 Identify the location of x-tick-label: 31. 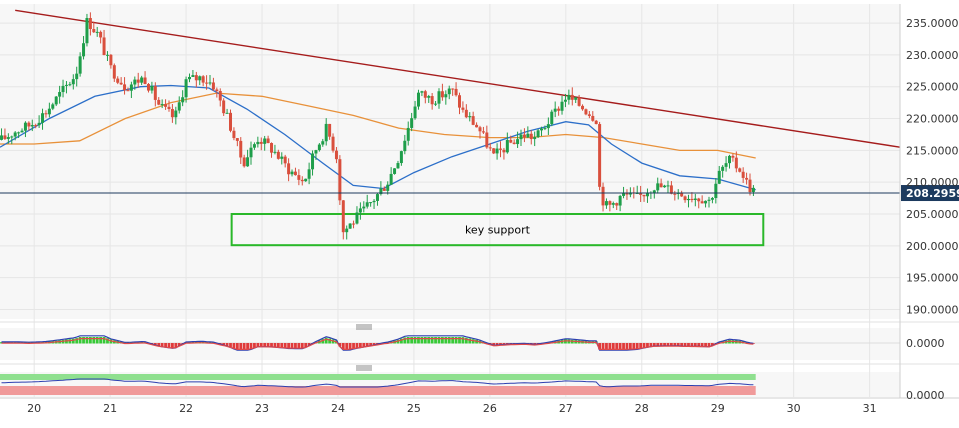
(870, 408).